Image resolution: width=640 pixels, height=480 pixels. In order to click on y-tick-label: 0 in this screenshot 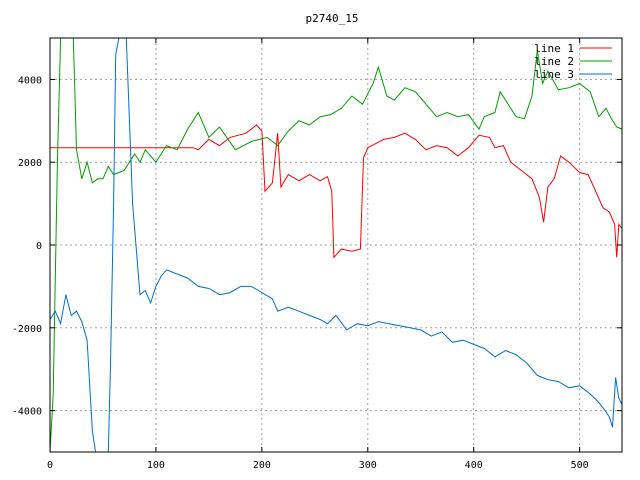, I will do `click(39, 246)`.